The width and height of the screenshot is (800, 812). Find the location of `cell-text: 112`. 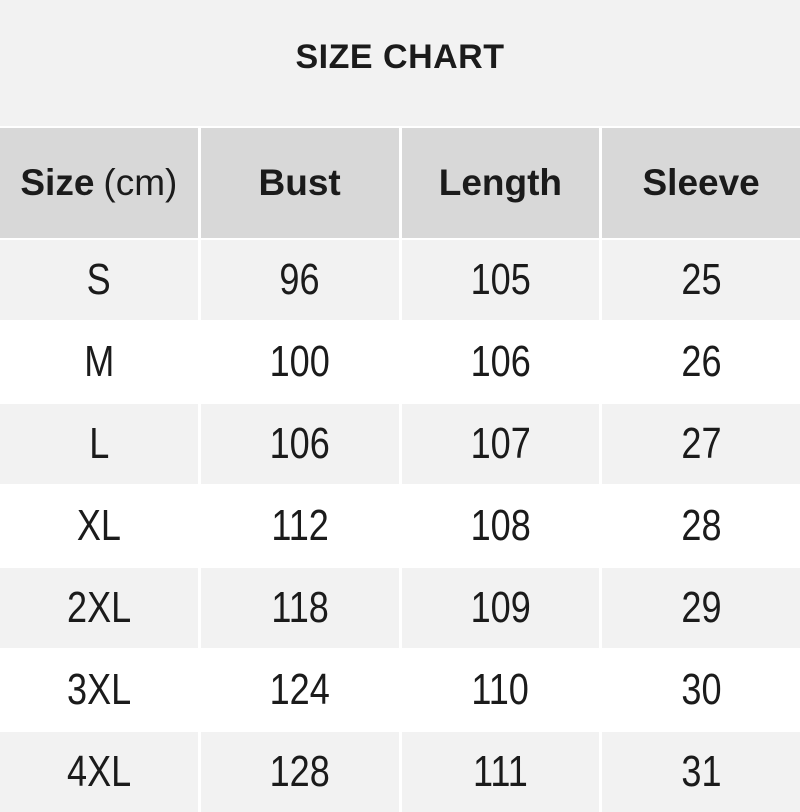

cell-text: 112 is located at coordinates (299, 525).